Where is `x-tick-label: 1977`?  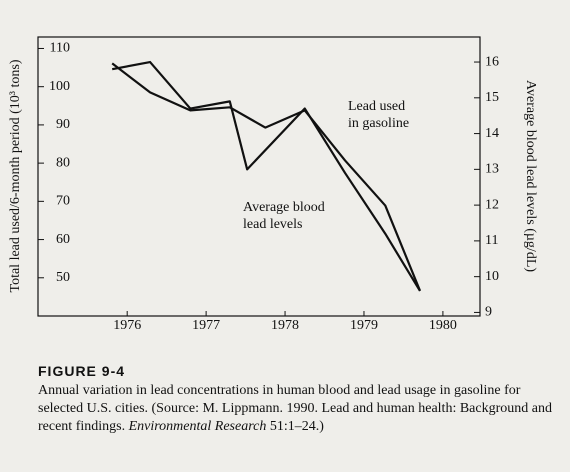
x-tick-label: 1977 is located at coordinates (206, 325).